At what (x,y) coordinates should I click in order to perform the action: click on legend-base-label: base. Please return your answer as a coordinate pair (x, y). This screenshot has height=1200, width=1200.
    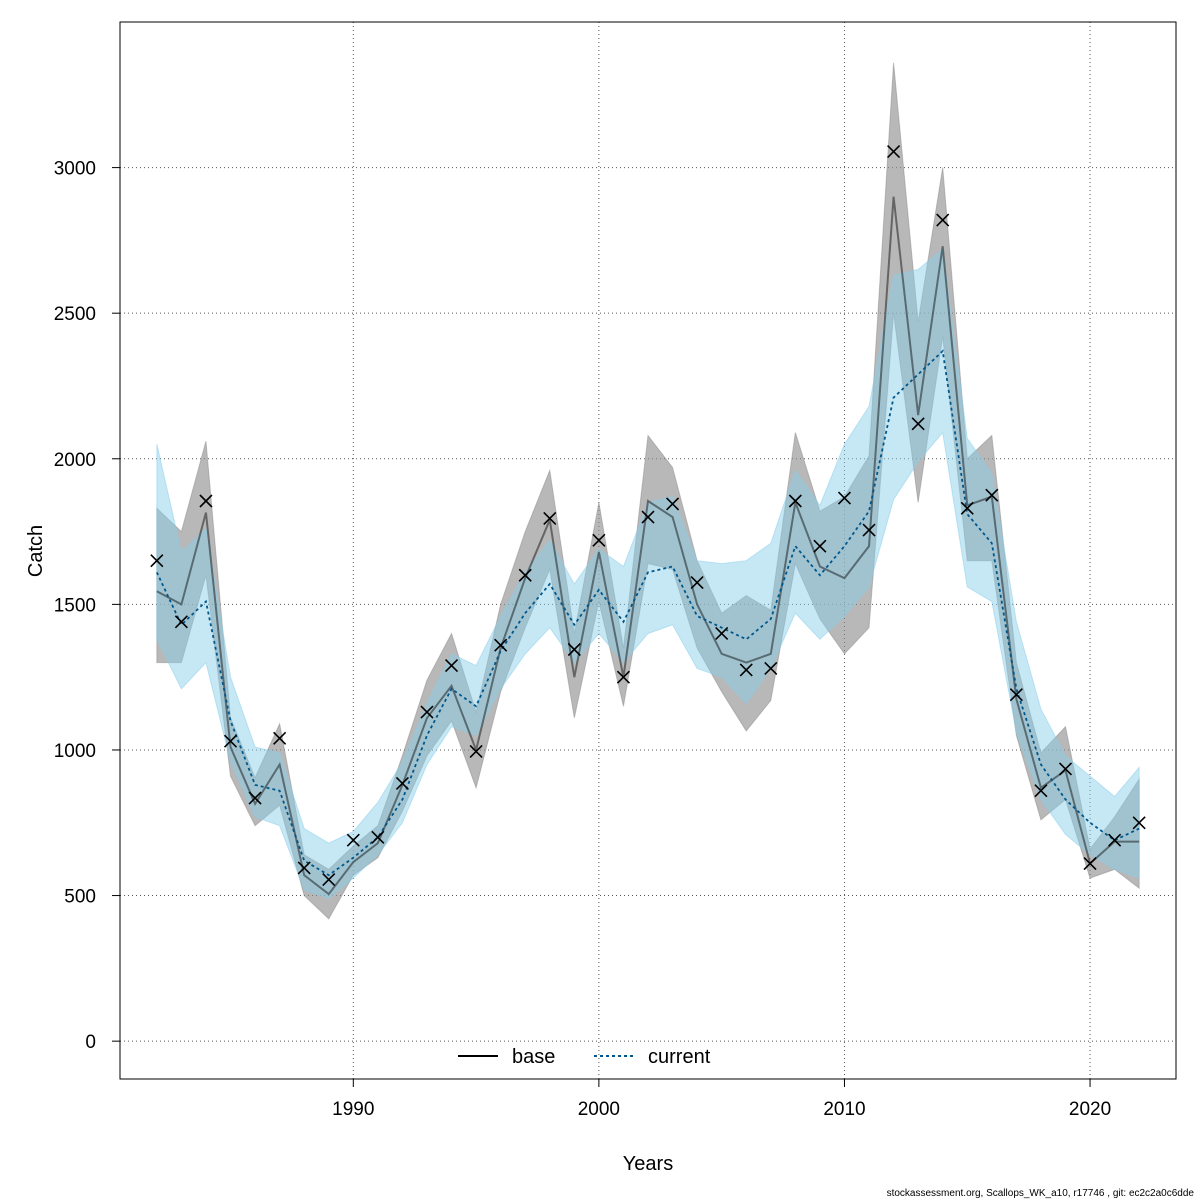
    Looking at the image, I should click on (533, 1057).